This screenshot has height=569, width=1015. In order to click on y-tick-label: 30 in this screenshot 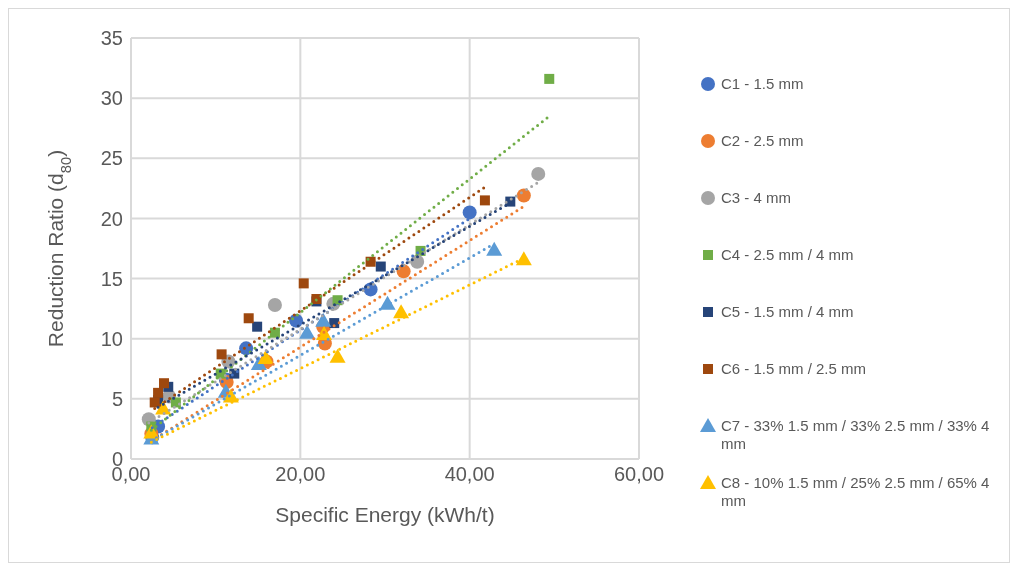, I will do `click(111, 98)`.